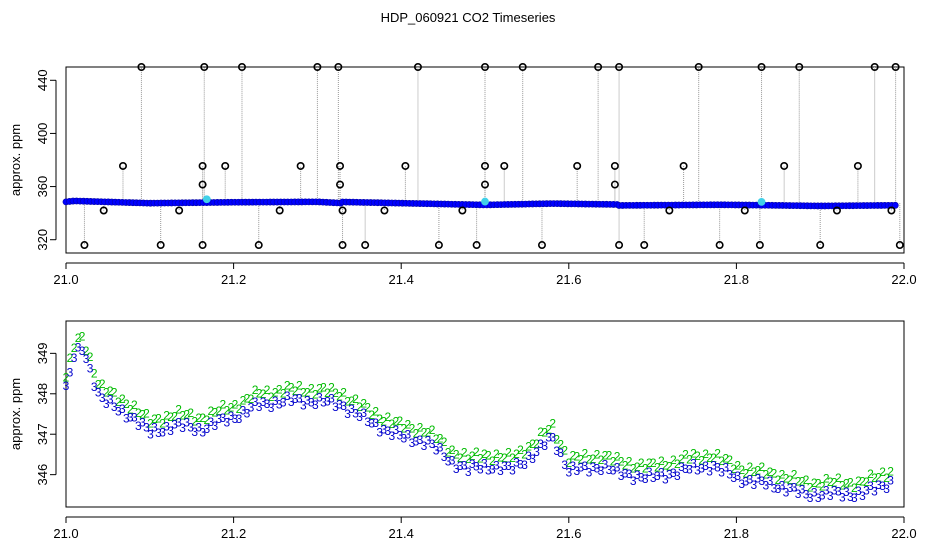  Describe the element at coordinates (736, 533) in the screenshot. I see `p2-x-tick-label: 21.8` at that location.